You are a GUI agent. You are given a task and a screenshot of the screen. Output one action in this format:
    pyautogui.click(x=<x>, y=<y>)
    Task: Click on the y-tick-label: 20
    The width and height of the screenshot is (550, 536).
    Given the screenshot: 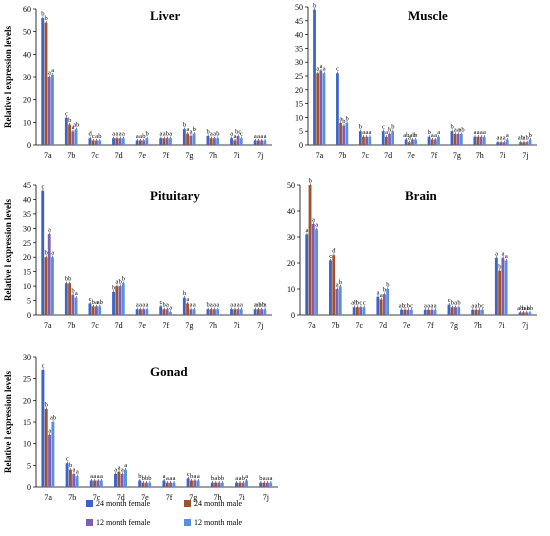 What is the action you would take?
    pyautogui.click(x=299, y=90)
    